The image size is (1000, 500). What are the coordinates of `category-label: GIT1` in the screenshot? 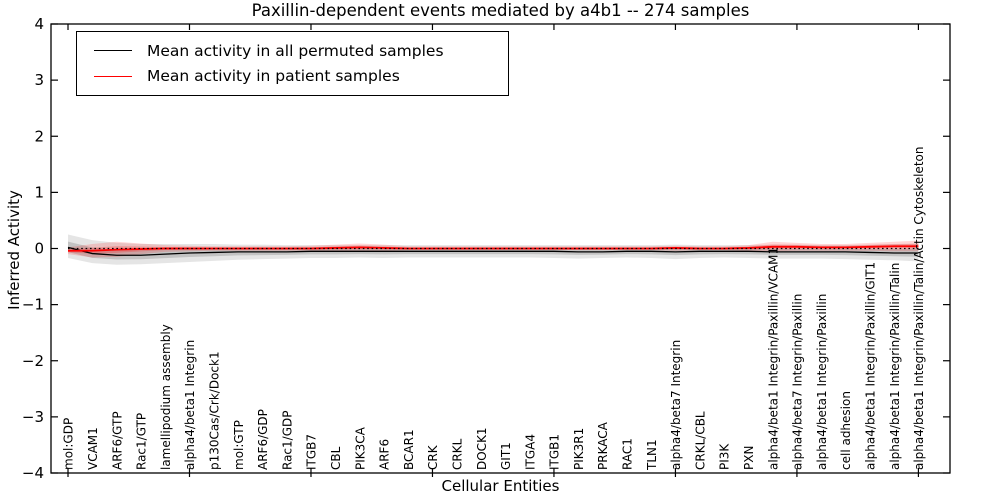 It's located at (506, 456).